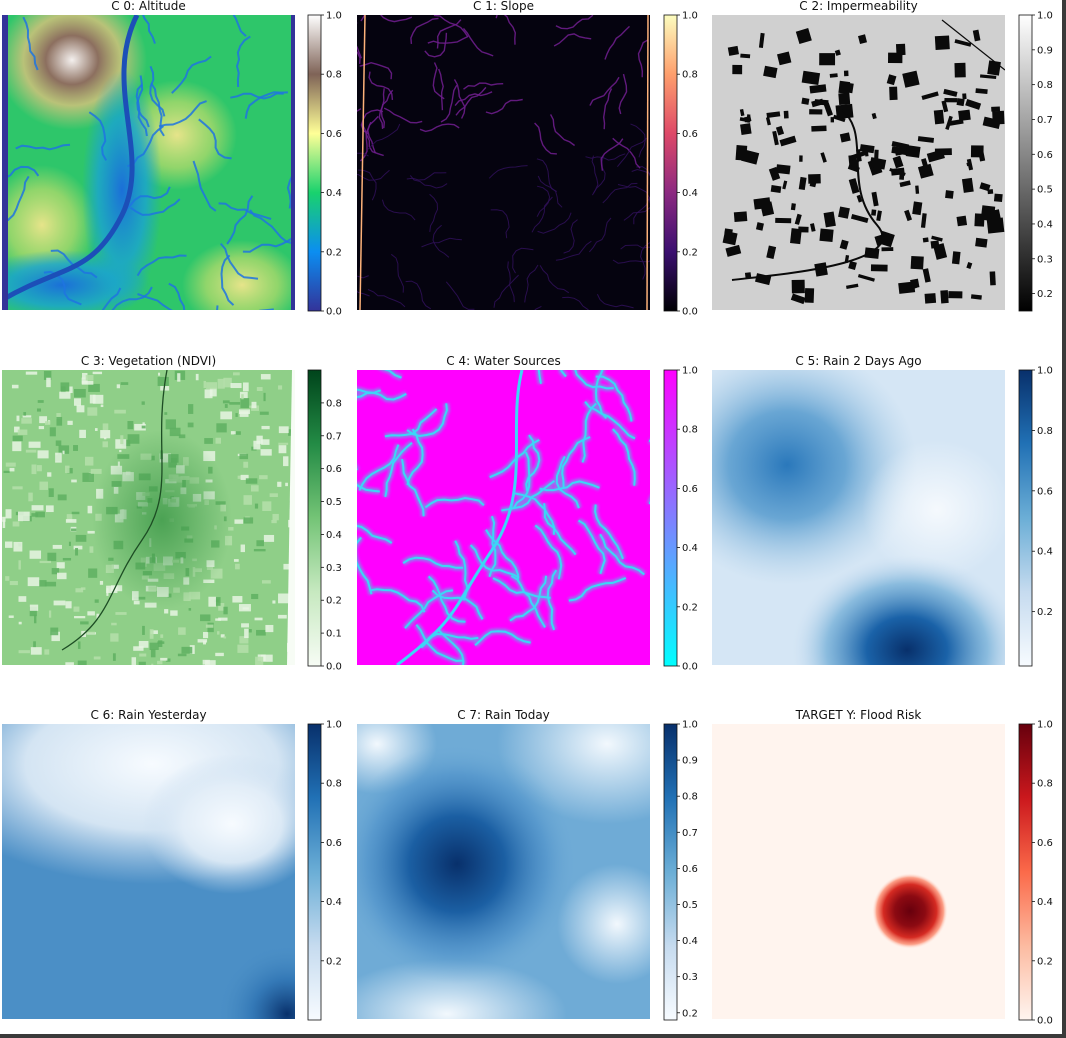  I want to click on panel-title: C 0: Altitude, so click(148, 6).